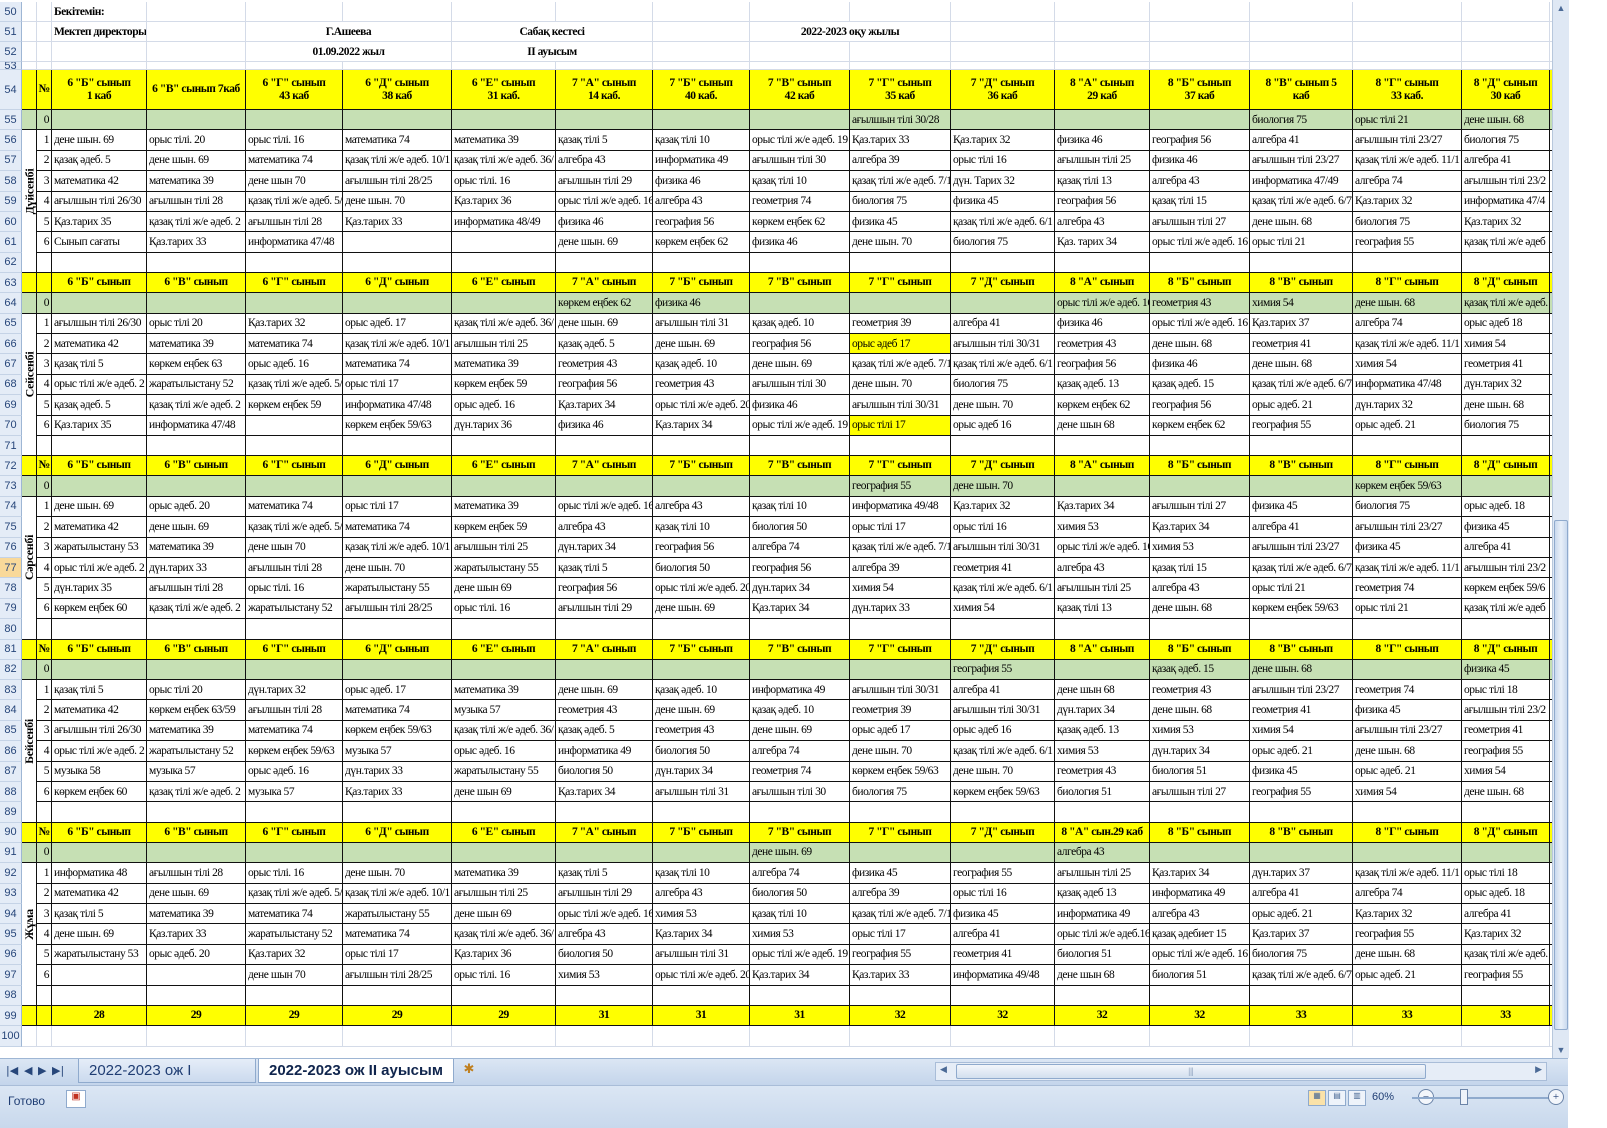 This screenshot has height=1128, width=1607. I want to click on lesson-cell: қазақ әдебиет 15, so click(1200, 934).